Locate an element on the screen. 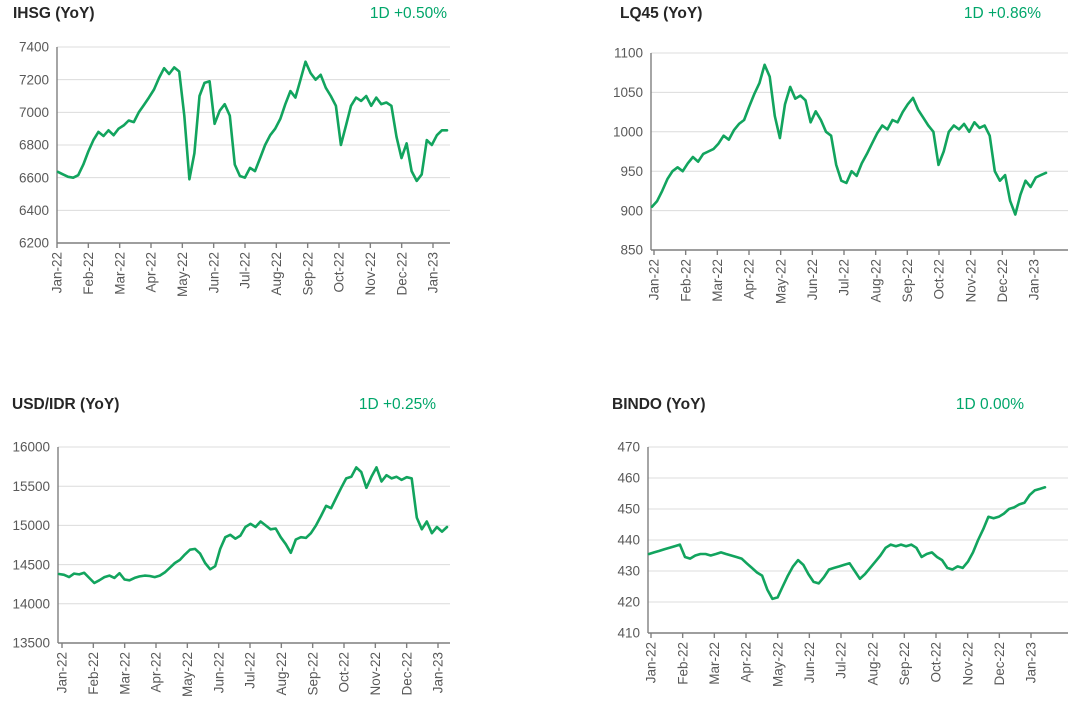 This screenshot has height=709, width=1068. ihsg-series-line is located at coordinates (252, 121).